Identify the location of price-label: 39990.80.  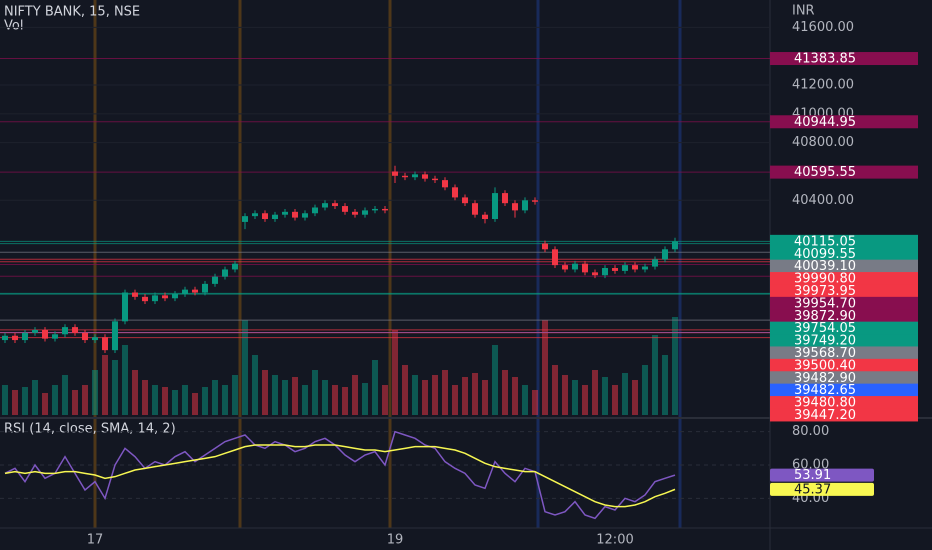
(825, 279).